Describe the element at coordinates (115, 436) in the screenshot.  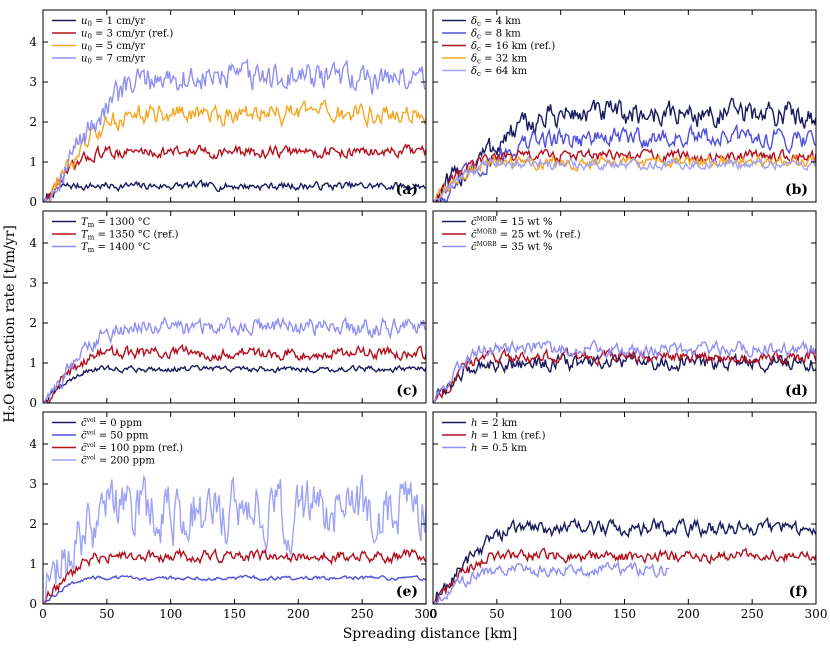
I see `legend-entry: c̄vol = 50 ppm` at that location.